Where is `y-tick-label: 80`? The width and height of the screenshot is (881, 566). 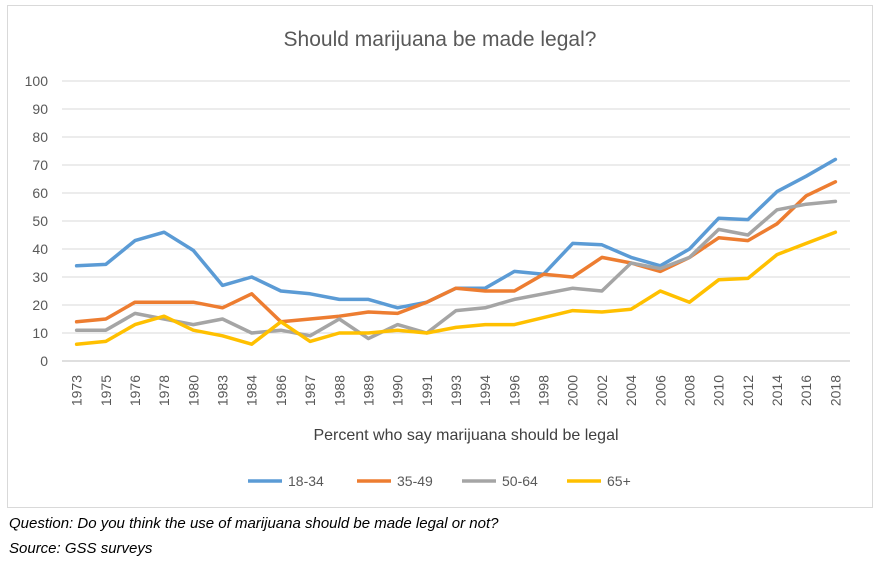
y-tick-label: 80 is located at coordinates (40, 137).